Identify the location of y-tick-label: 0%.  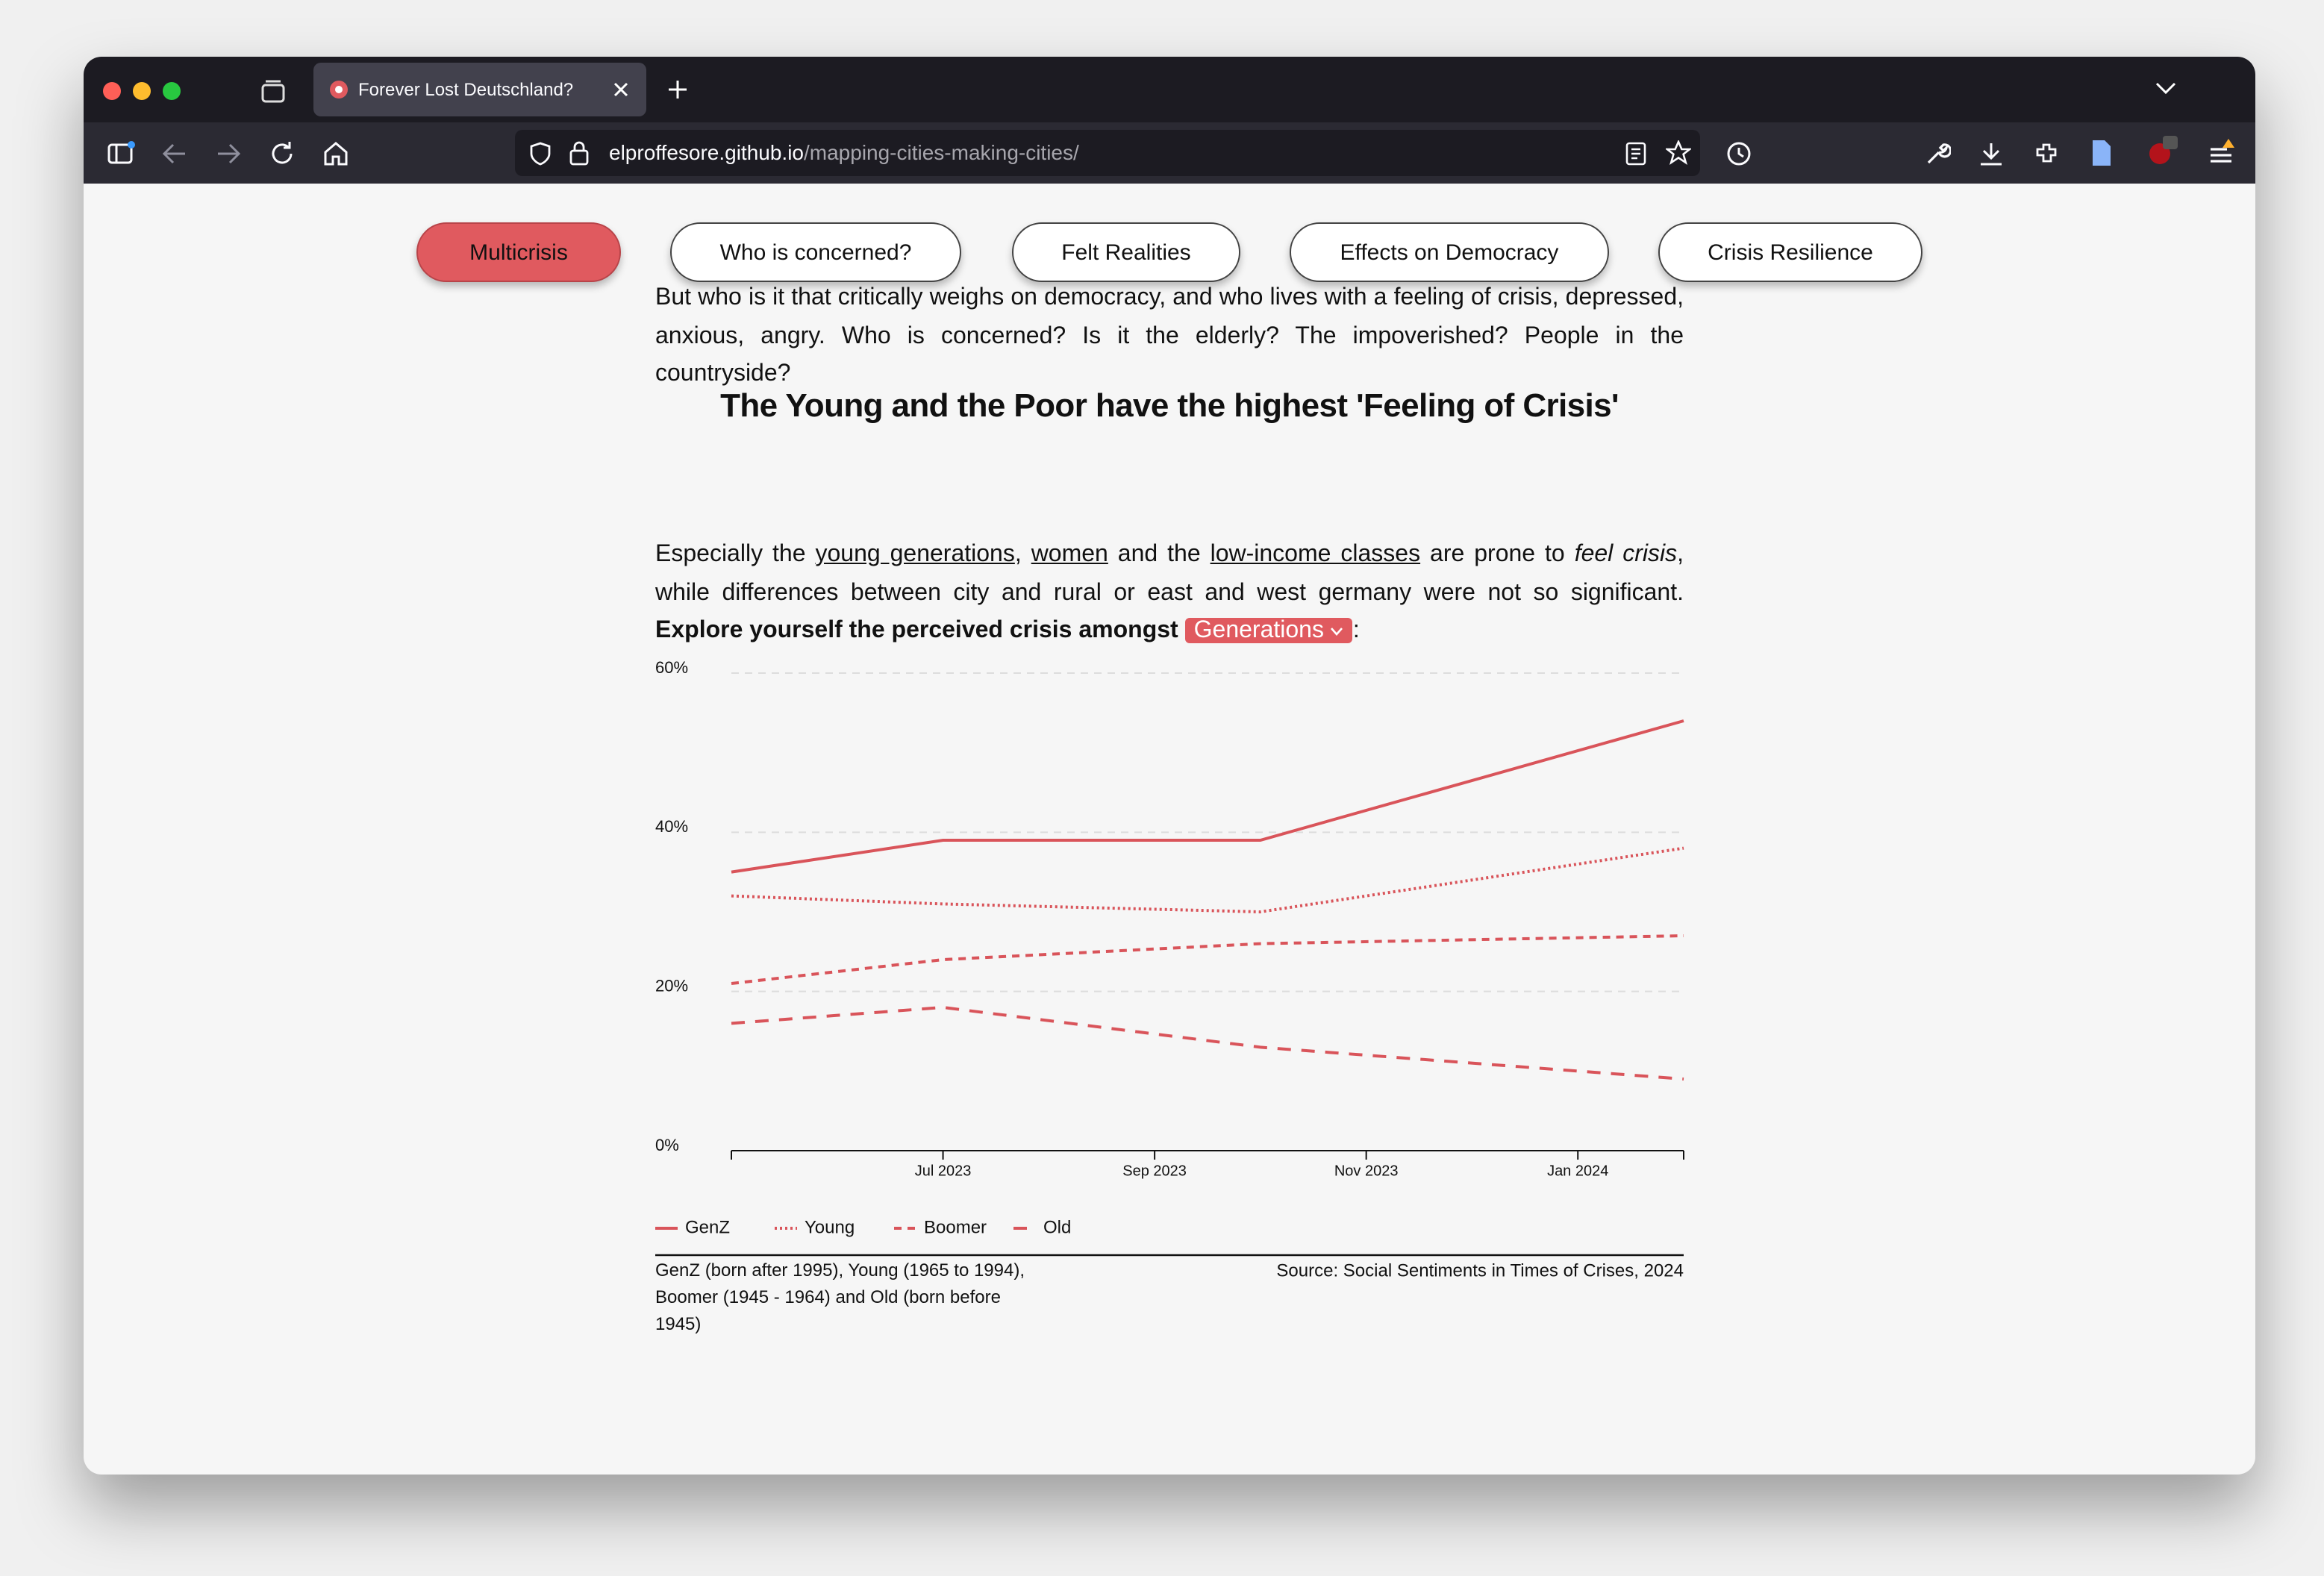
(667, 1145).